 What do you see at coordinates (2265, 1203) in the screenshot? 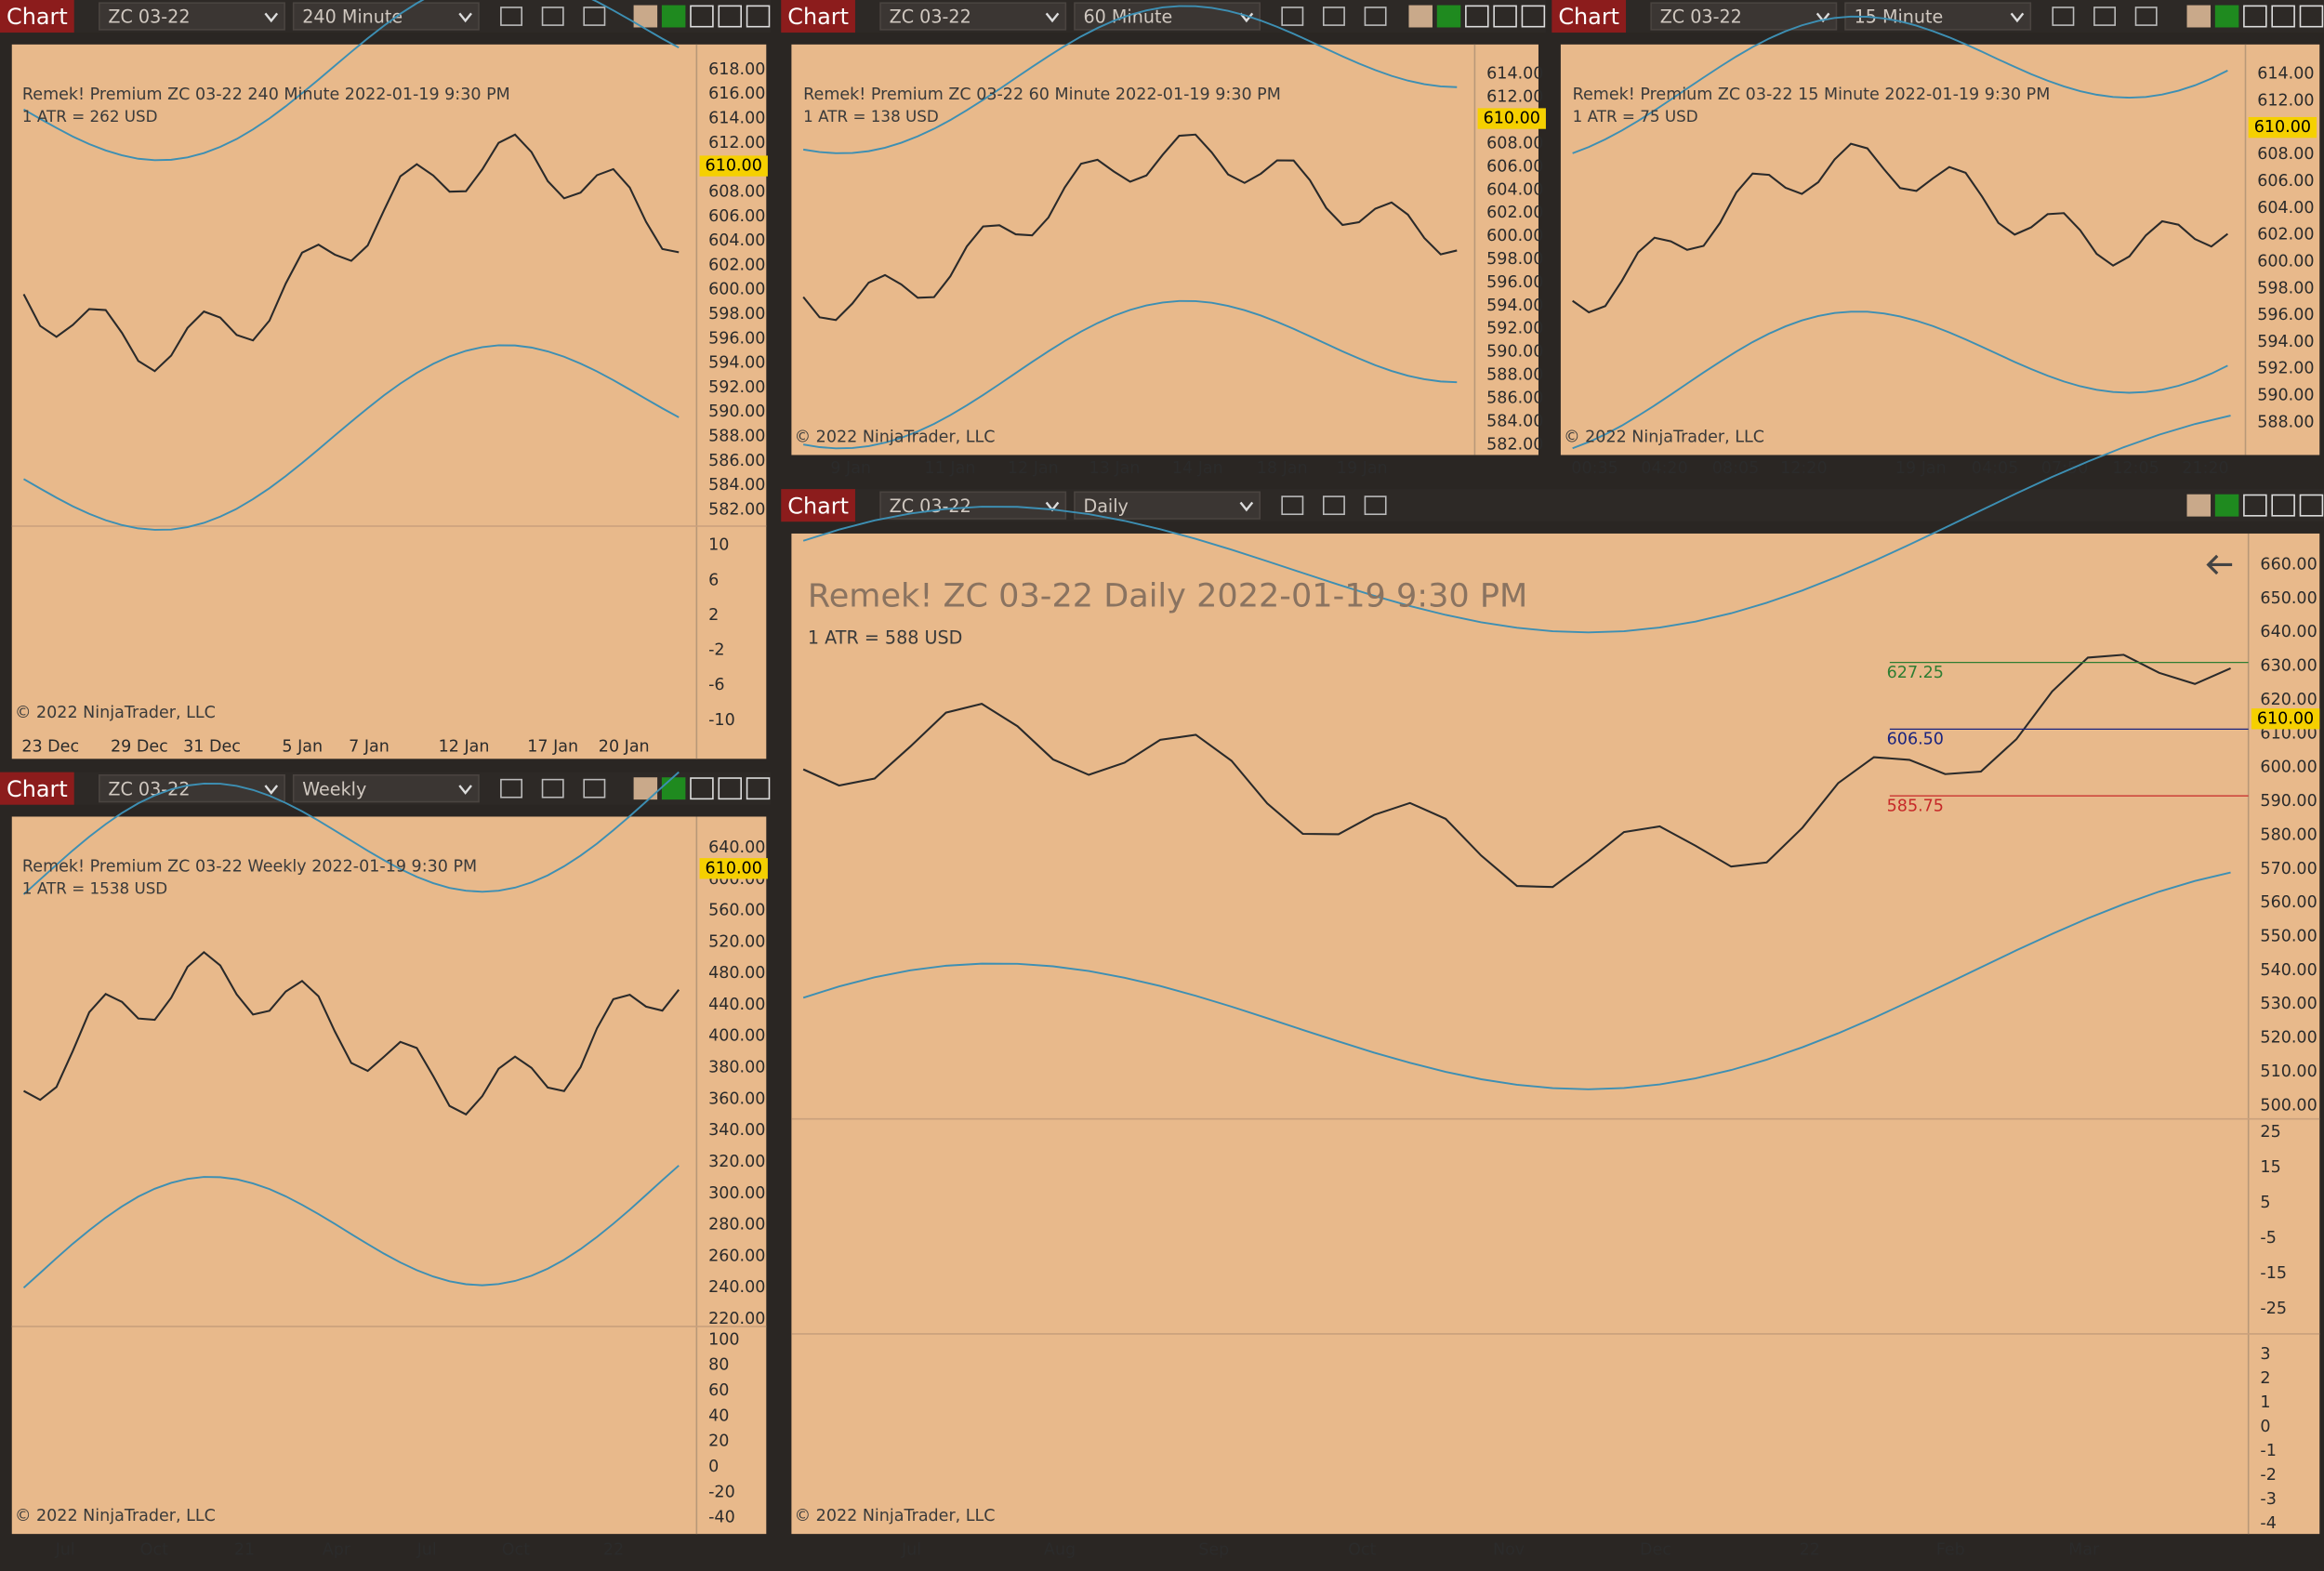
I see `indicator-tick-label: 5` at bounding box center [2265, 1203].